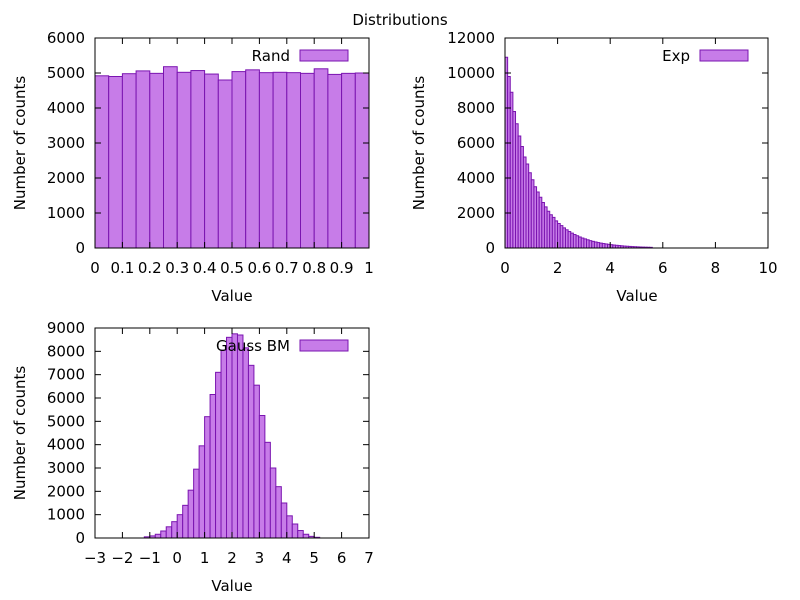  What do you see at coordinates (471, 73) in the screenshot?
I see `y-tick-label: 10000` at bounding box center [471, 73].